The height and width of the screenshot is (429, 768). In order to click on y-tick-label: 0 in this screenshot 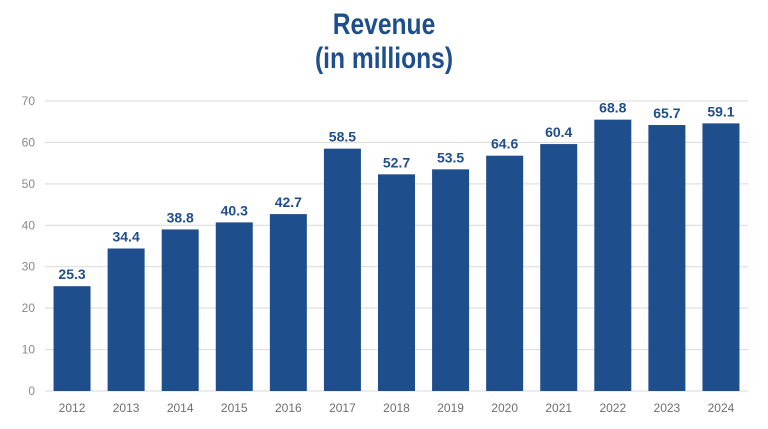, I will do `click(31, 391)`.